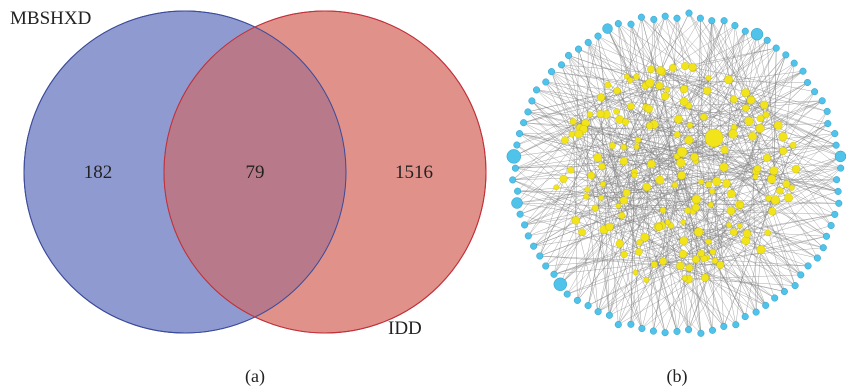  I want to click on venn-count-only-mbshxd: 182, so click(98, 172).